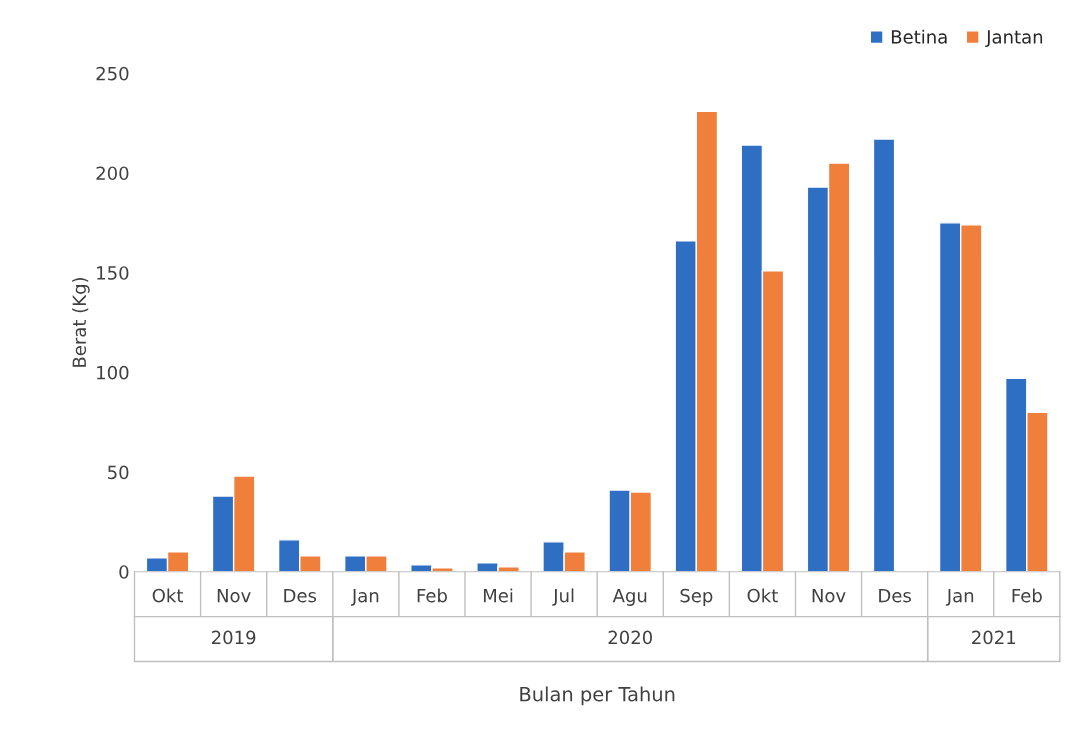 The width and height of the screenshot is (1076, 733). I want to click on y-axis-title: Berat (Kg), so click(81, 322).